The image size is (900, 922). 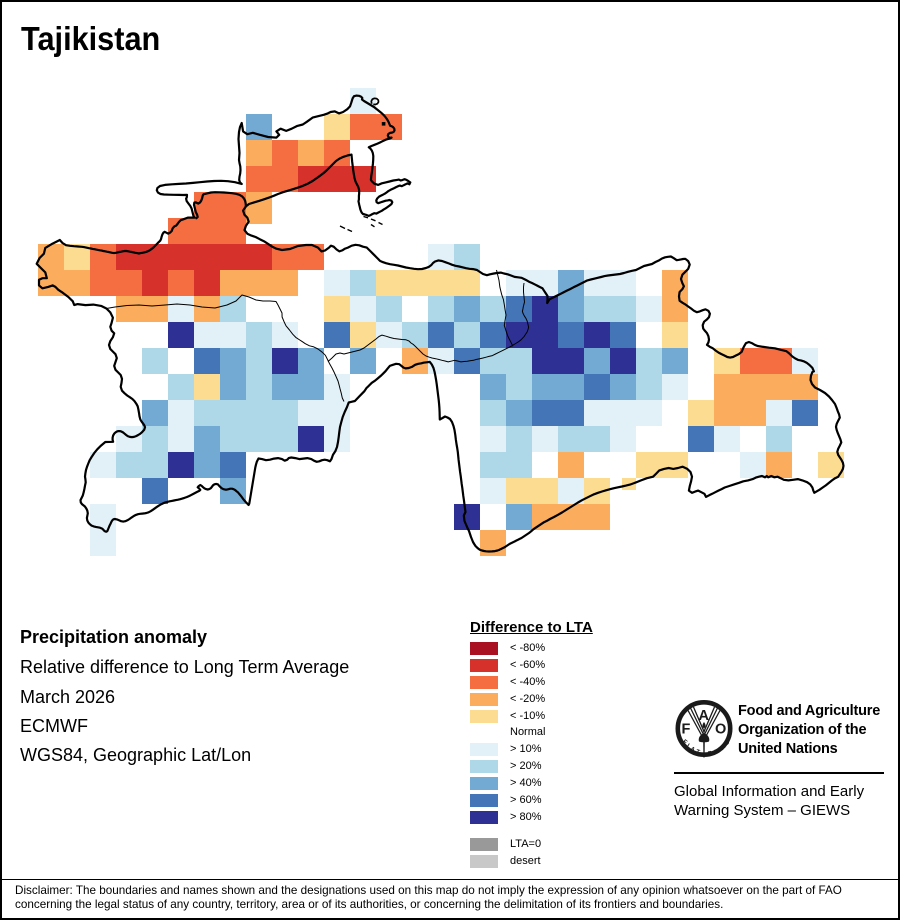 I want to click on svg-text: O, so click(x=720, y=730).